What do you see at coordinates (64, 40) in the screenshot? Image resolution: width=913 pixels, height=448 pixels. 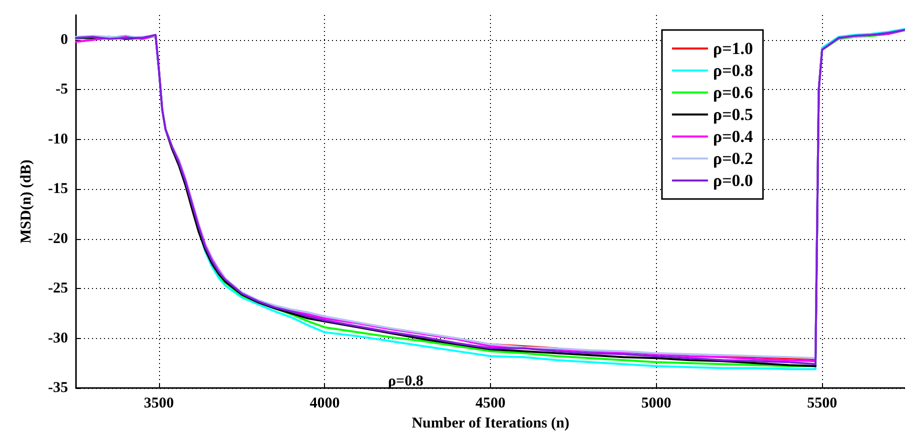 I see `y-tick-label: 0` at bounding box center [64, 40].